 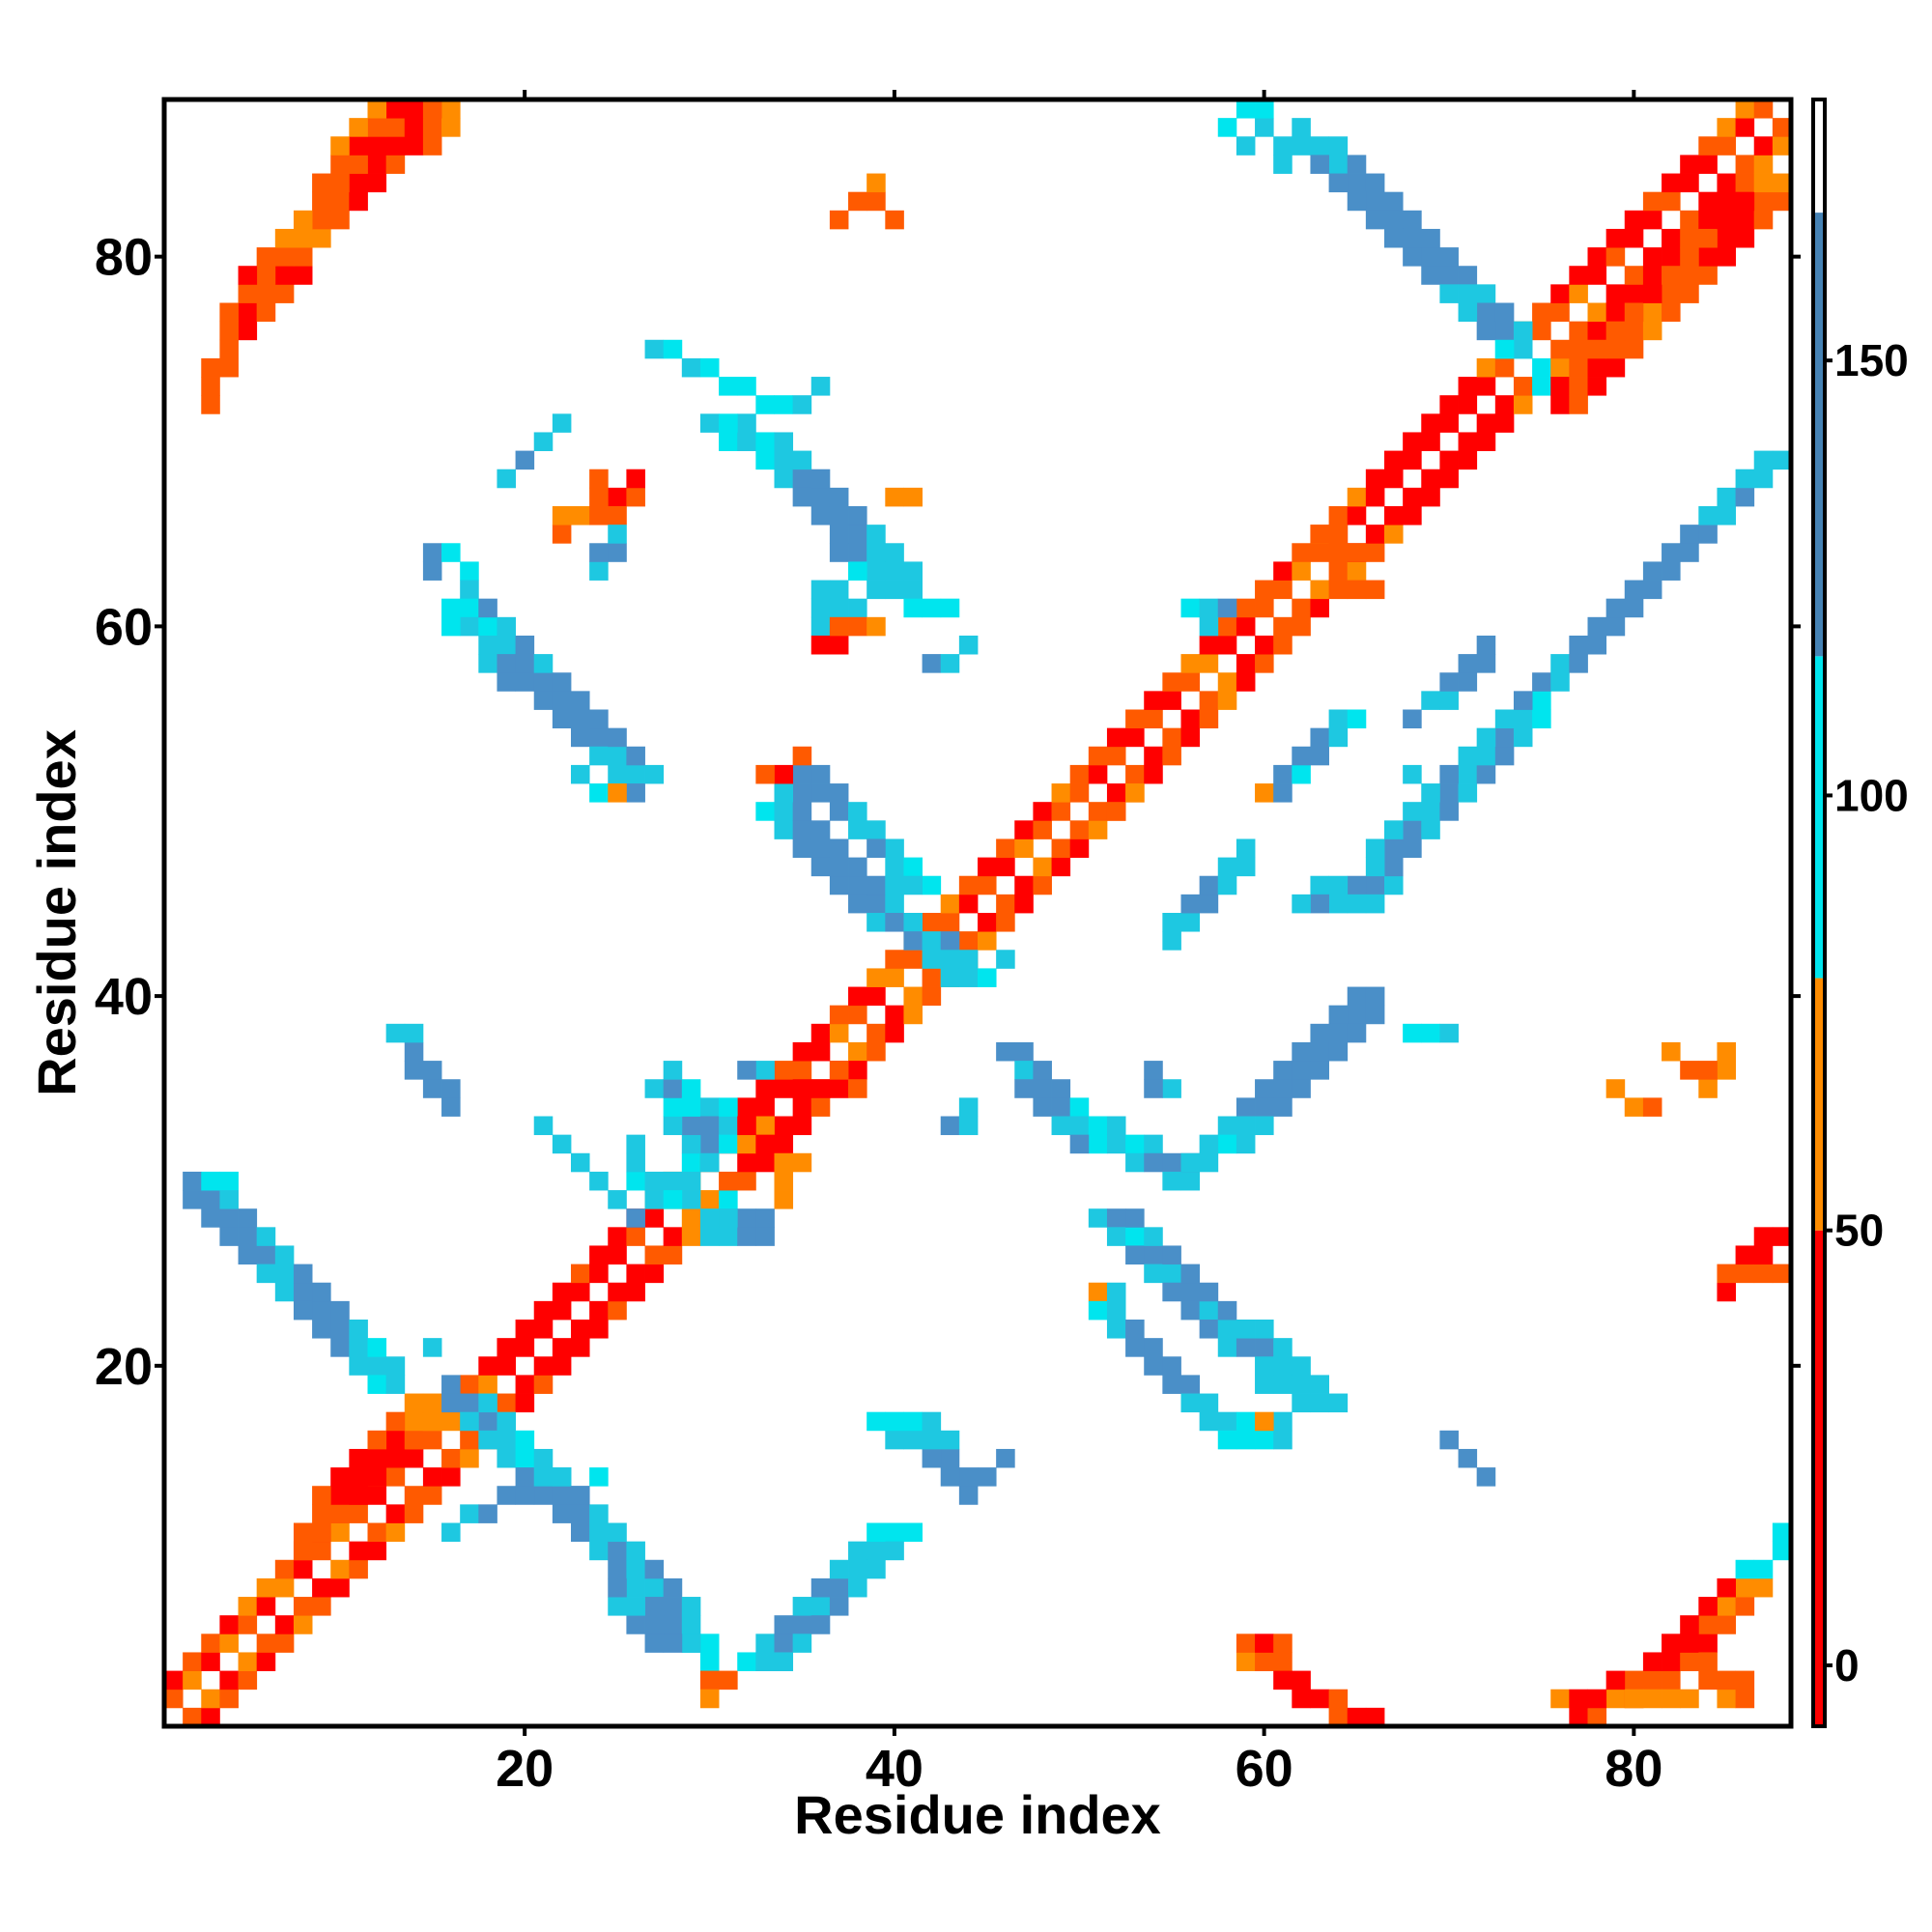 What do you see at coordinates (1819, 435) in the screenshot?
I see `colorbar-segment` at bounding box center [1819, 435].